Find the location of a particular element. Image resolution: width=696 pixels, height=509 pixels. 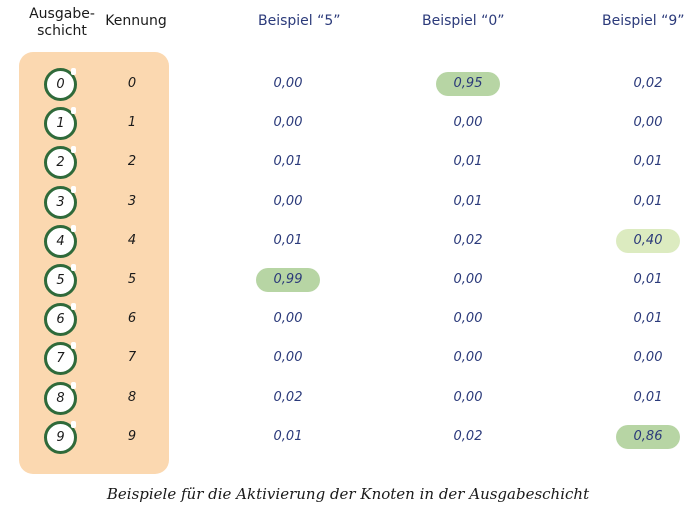

node-id-7: 7 is located at coordinates (132, 358).